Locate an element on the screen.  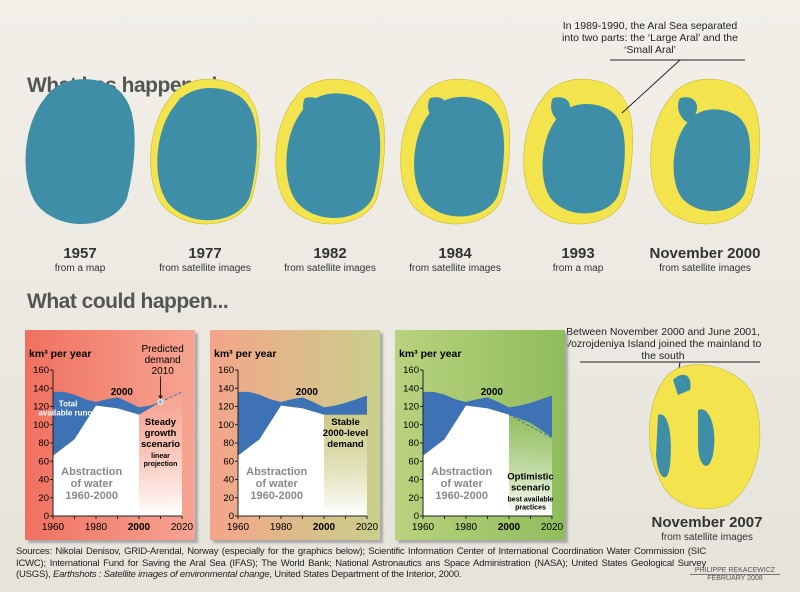
map-2007-year: November 2007 is located at coordinates (707, 522).